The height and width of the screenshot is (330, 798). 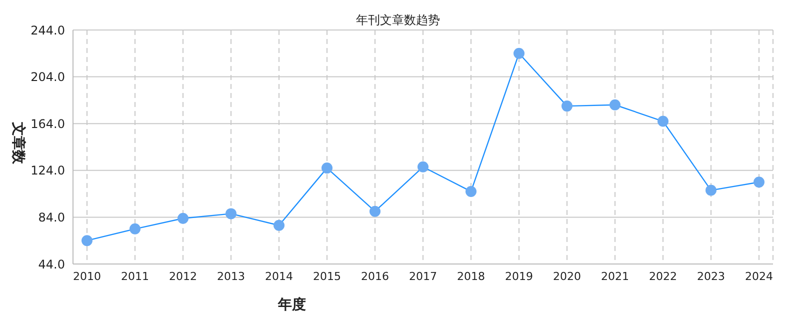 What do you see at coordinates (135, 276) in the screenshot?
I see `x-tick-label: 2011` at bounding box center [135, 276].